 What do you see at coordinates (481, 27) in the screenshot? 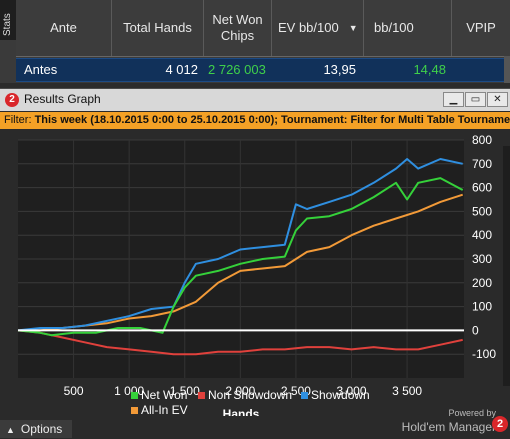
I see `col-header-vpip: VPIP` at bounding box center [481, 27].